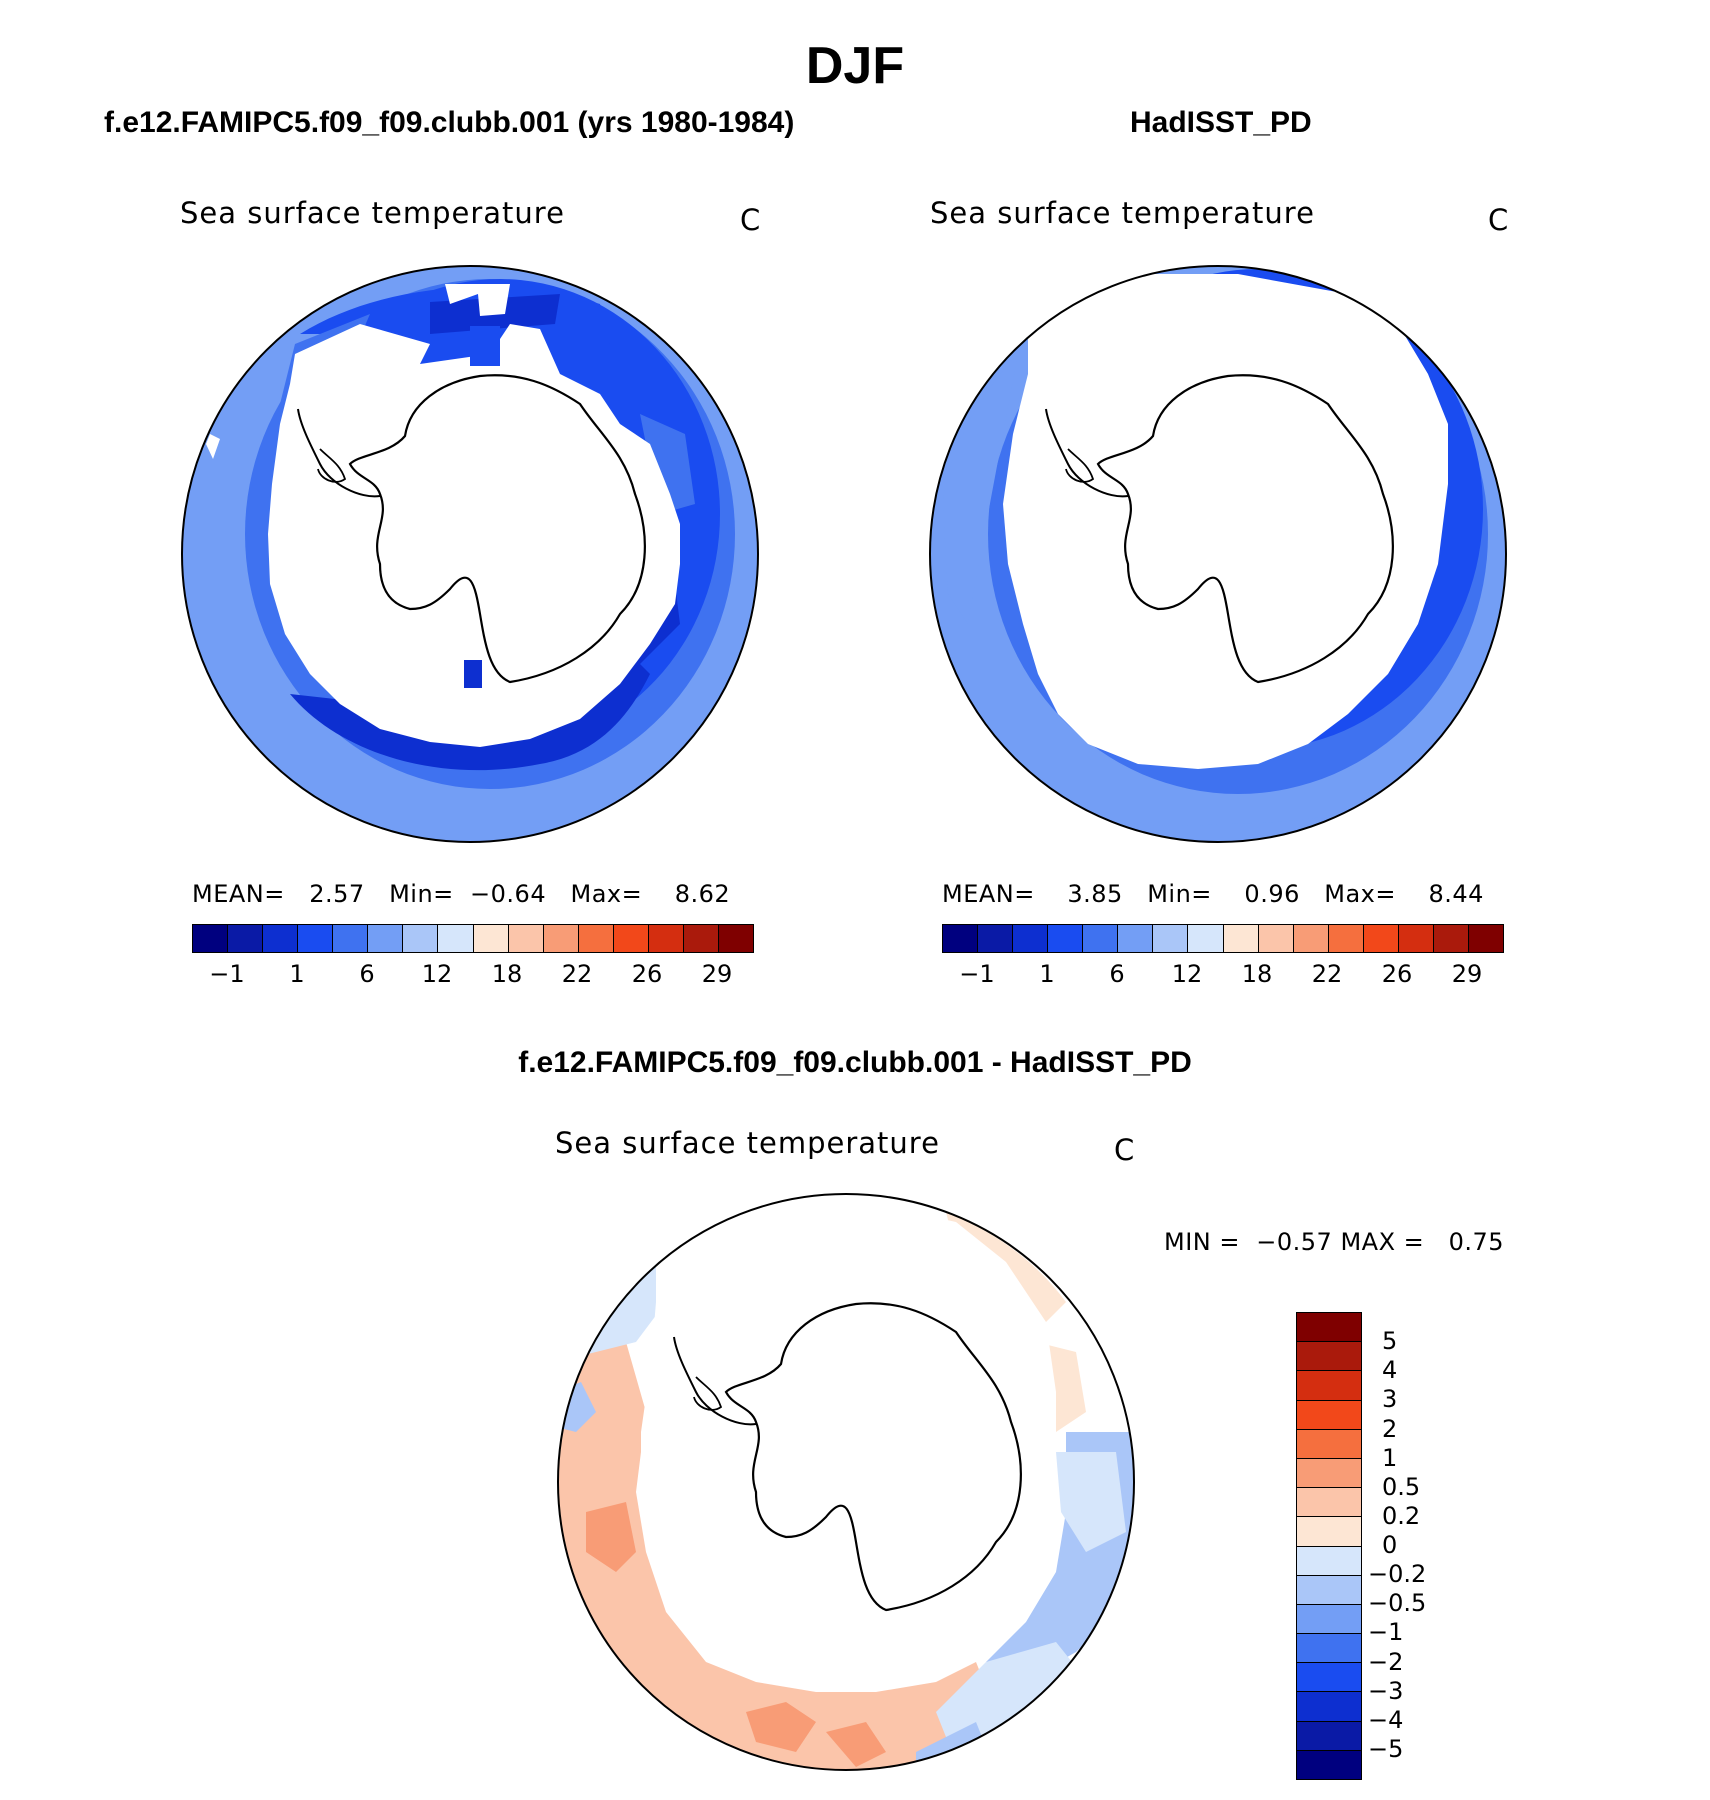  Describe the element at coordinates (1334, 1242) in the screenshot. I see `panel3-stats: MIN = −0.57 MAX = 0.75` at that location.